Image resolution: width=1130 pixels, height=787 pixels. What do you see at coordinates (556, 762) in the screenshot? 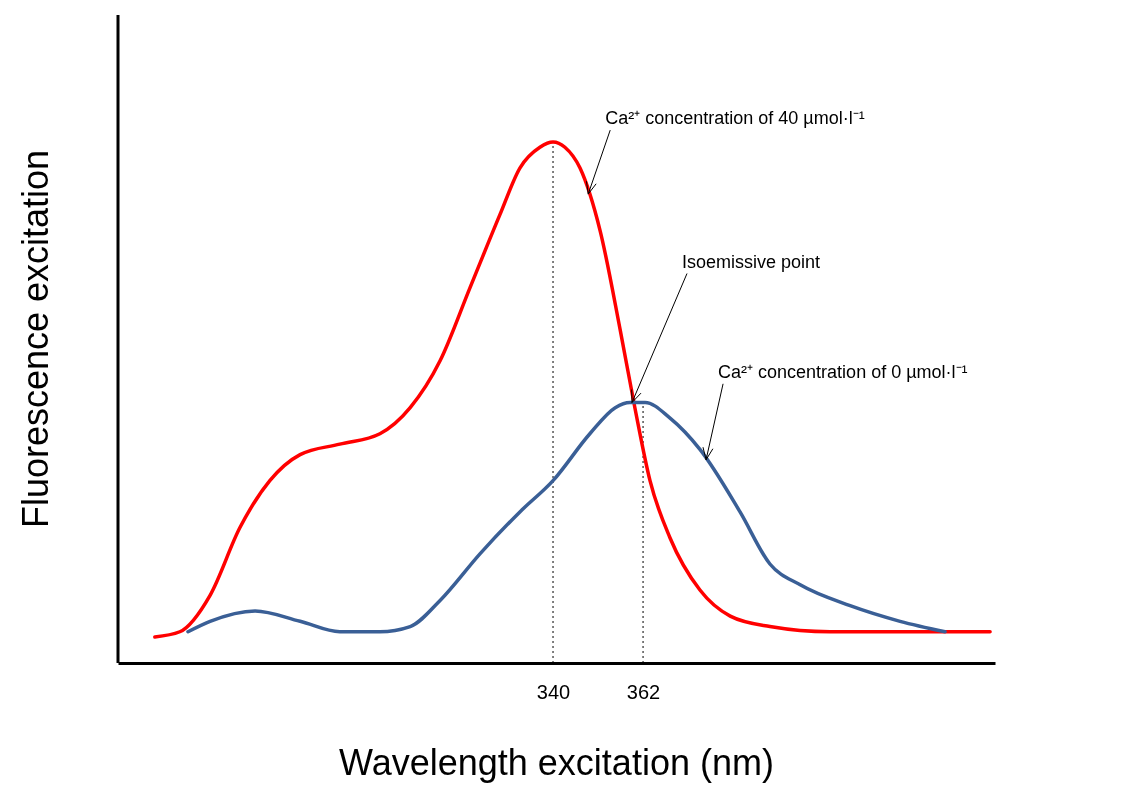
I see `x-axis-title: Wavelength excitation (nm)` at bounding box center [556, 762].